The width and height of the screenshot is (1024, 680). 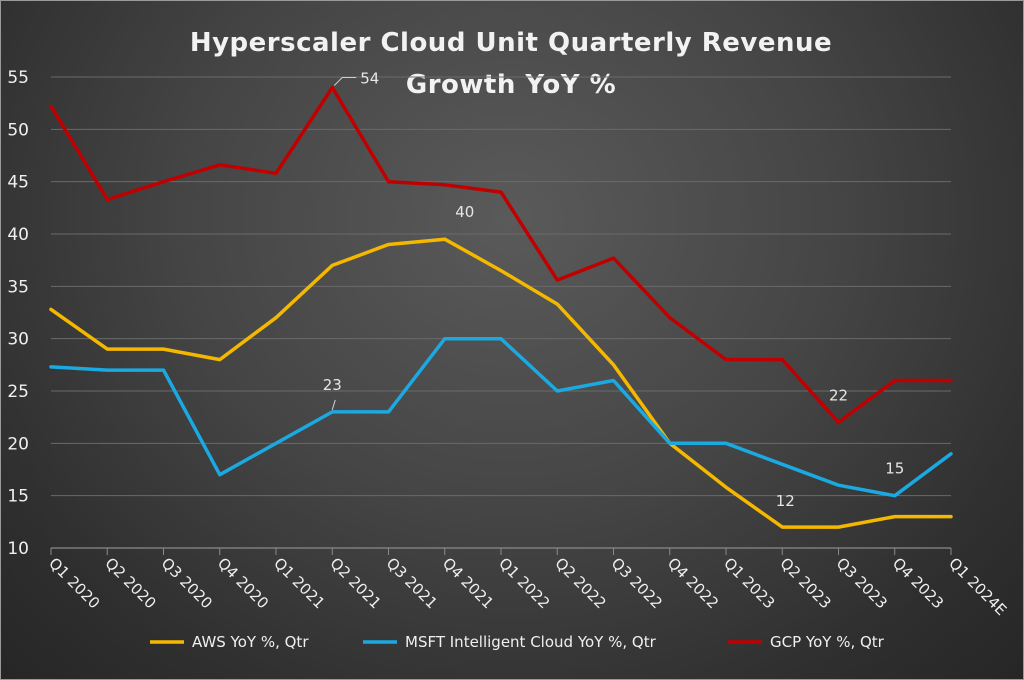 I want to click on x-tick-label: Q2 2020, so click(x=130, y=583).